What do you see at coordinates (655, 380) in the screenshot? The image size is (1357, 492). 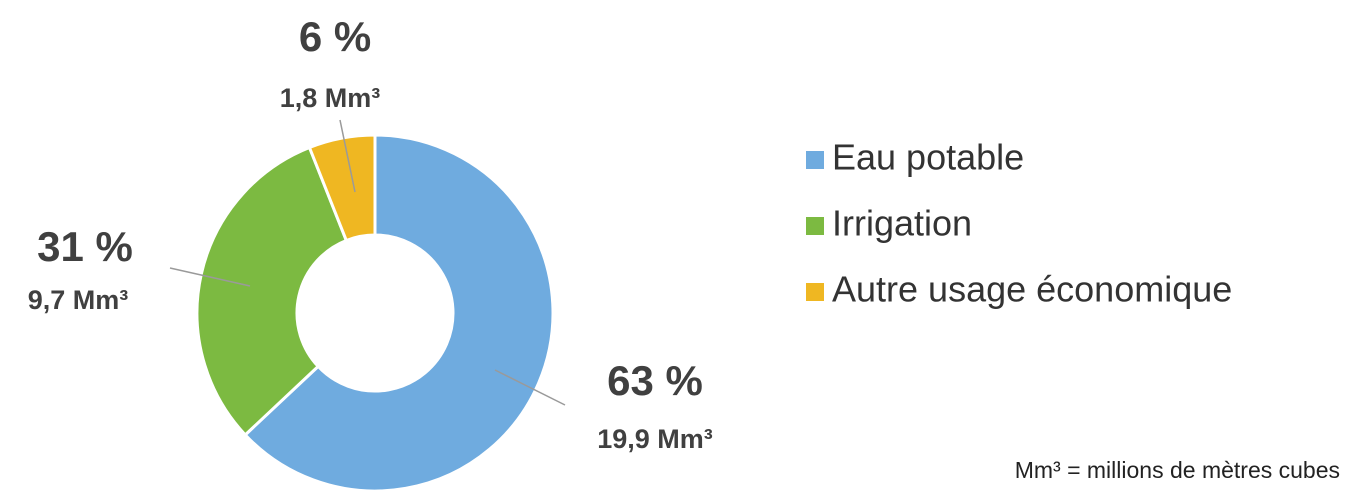 I see `percent-label: 63 %` at bounding box center [655, 380].